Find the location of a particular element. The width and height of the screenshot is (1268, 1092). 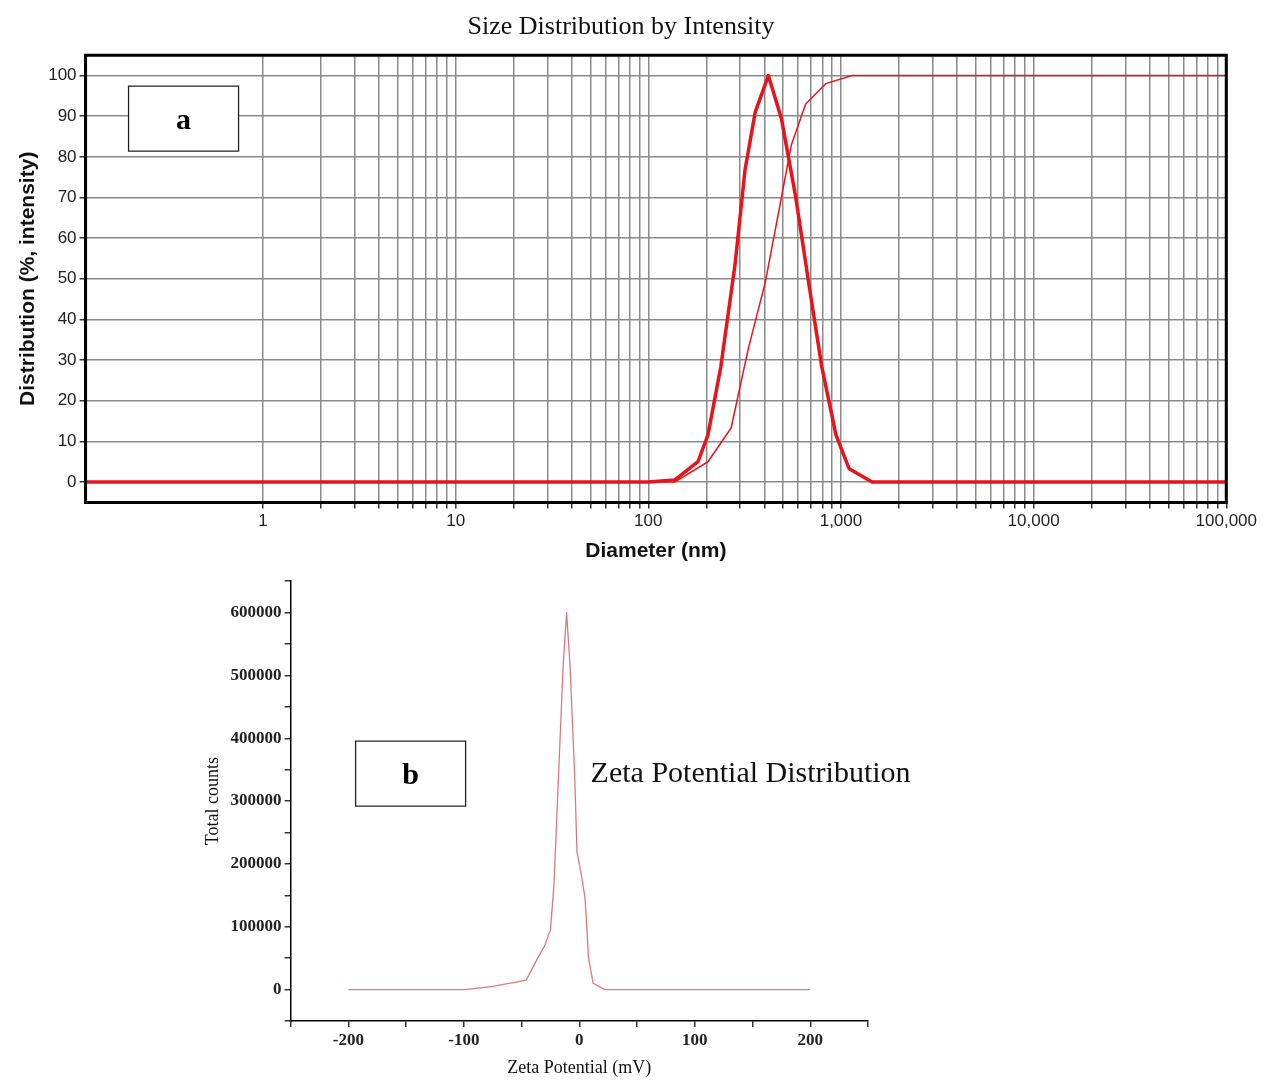

x-tick-label: -200 is located at coordinates (348, 1039).